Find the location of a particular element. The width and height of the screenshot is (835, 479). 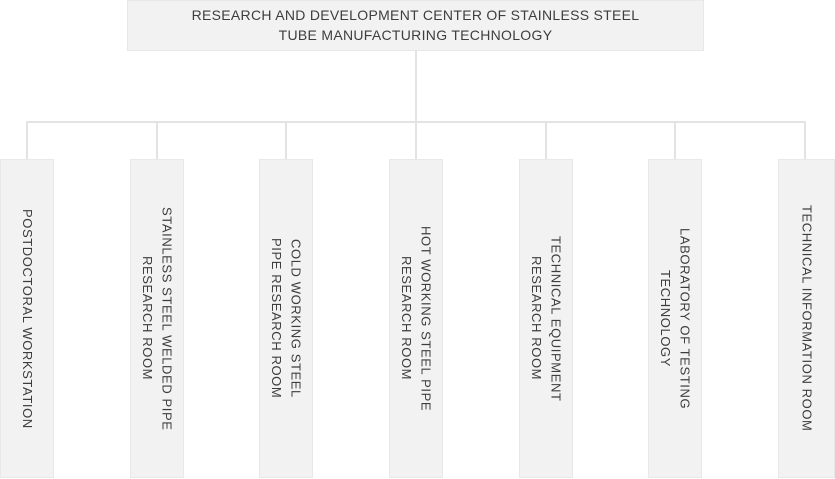

dept-node-label: TECHNICAL INFORMATION ROOM is located at coordinates (807, 318).